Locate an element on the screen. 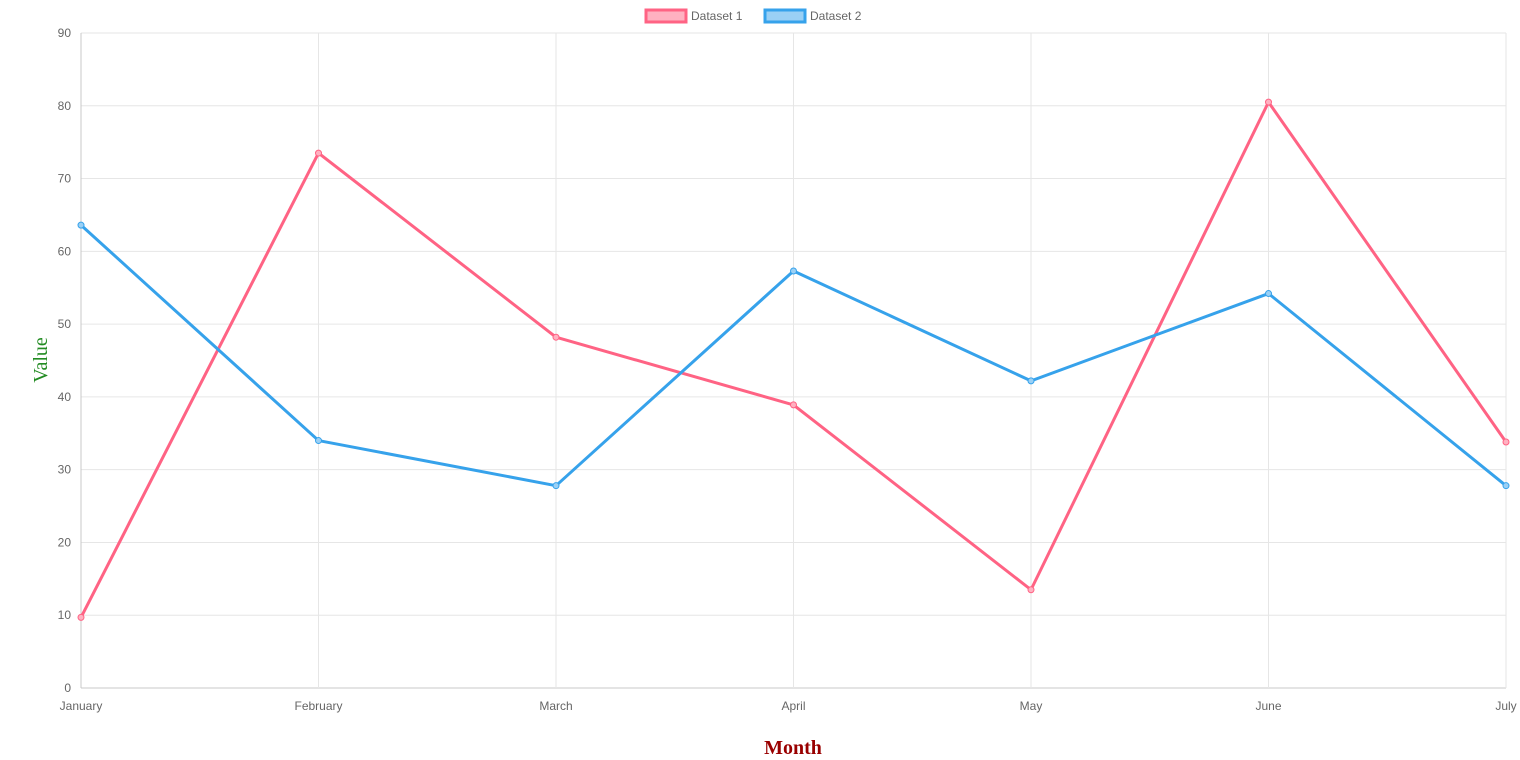 The height and width of the screenshot is (760, 1520). y-tick-label: 60 is located at coordinates (65, 251).